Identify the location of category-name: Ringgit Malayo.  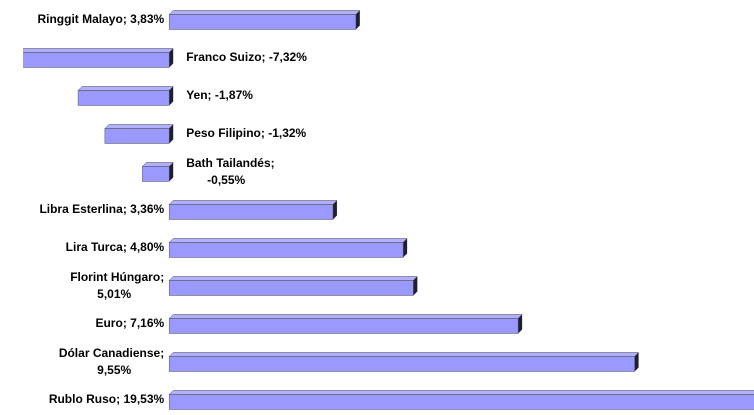
(79, 19).